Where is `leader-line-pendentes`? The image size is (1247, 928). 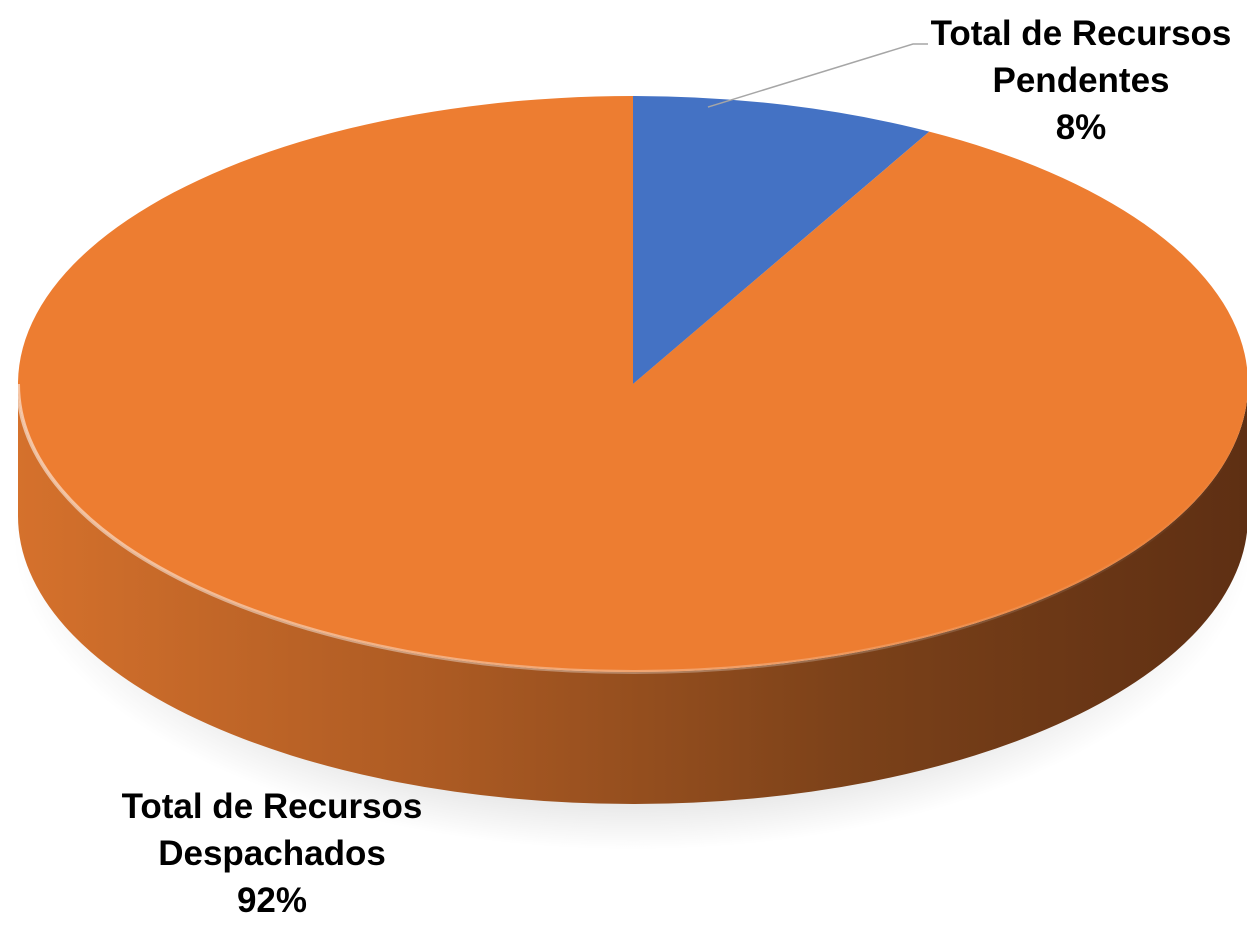 leader-line-pendentes is located at coordinates (817, 75).